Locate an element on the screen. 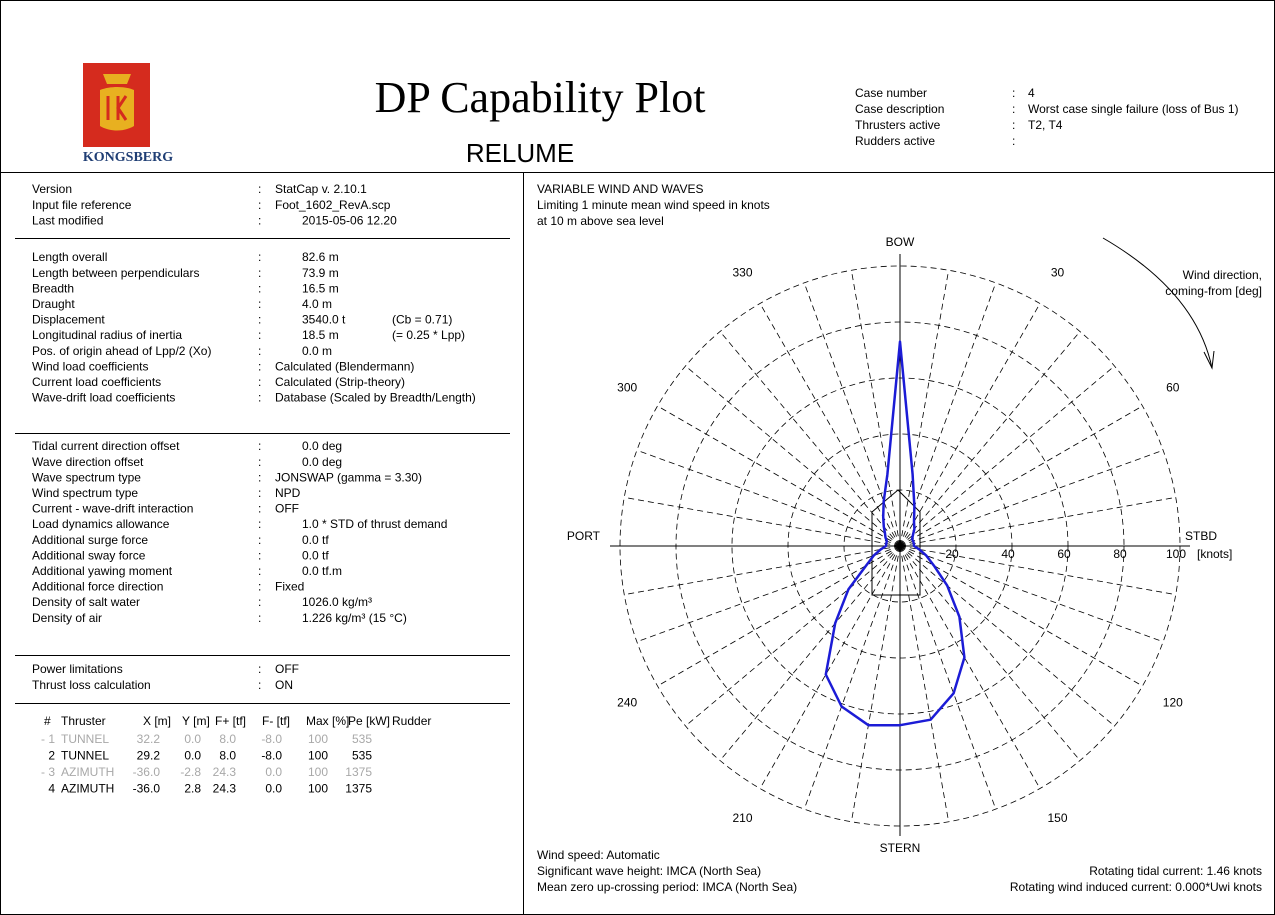 The height and width of the screenshot is (915, 1275). field-value: 0.0 tf.m is located at coordinates (322, 571).